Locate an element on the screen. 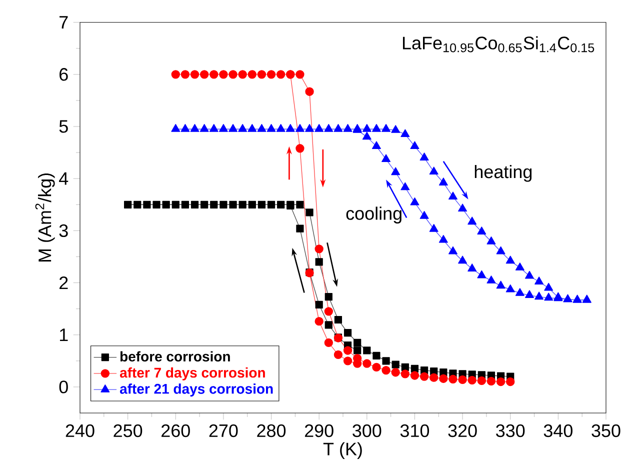 The image size is (637, 475). y-tick-label: 7 is located at coordinates (64, 22).